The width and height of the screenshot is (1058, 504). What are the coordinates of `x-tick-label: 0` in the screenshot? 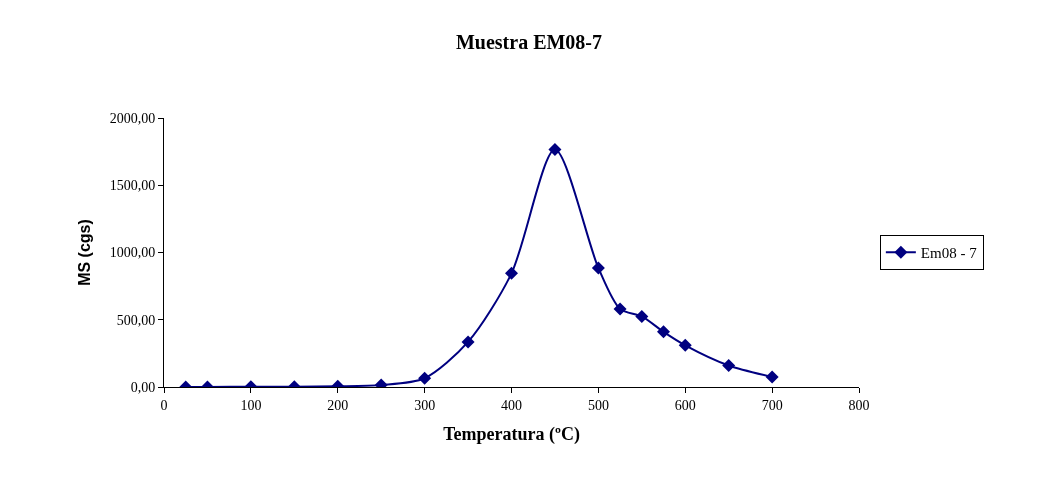 It's located at (164, 405).